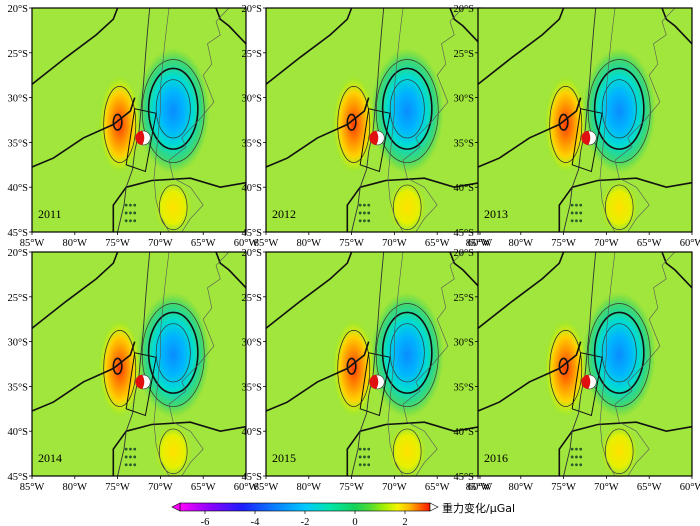 The height and width of the screenshot is (526, 700). I want to click on lat-tick-label: 25°S, so click(17, 54).